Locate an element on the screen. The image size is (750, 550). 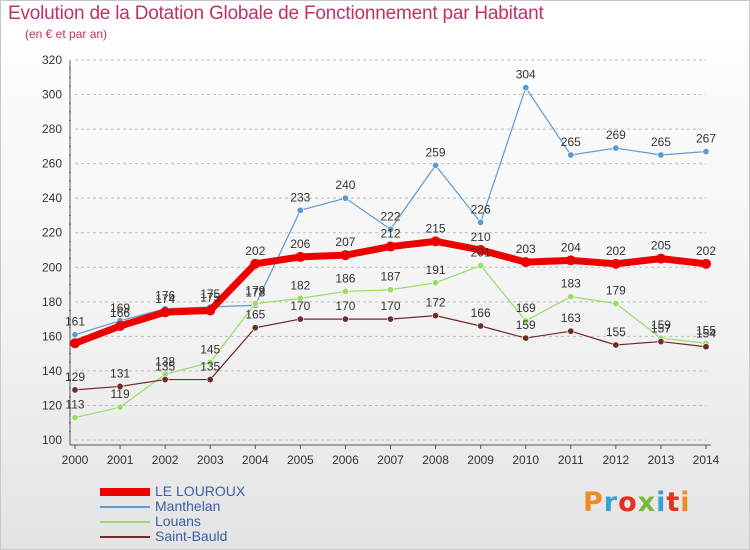
data-label: 267 is located at coordinates (706, 139).